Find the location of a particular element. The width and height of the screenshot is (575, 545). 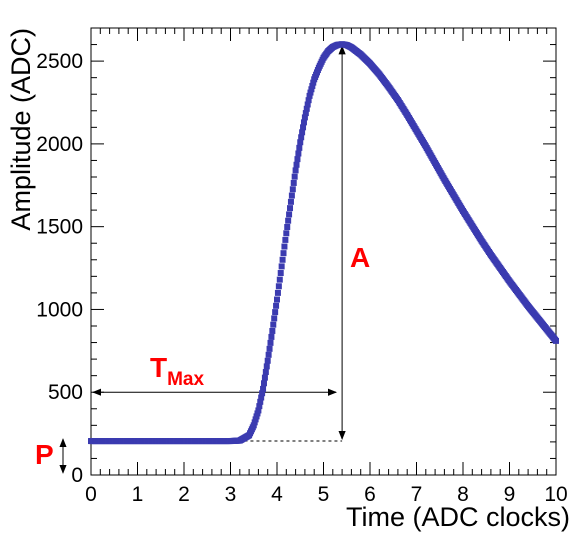

x-tick-label: 2 is located at coordinates (184, 494).